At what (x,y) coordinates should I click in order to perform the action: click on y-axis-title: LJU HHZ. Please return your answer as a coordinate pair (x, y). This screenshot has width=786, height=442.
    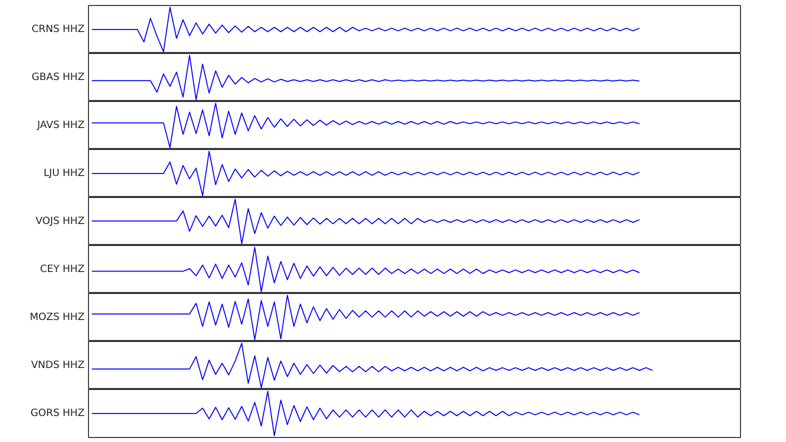
    Looking at the image, I should click on (64, 173).